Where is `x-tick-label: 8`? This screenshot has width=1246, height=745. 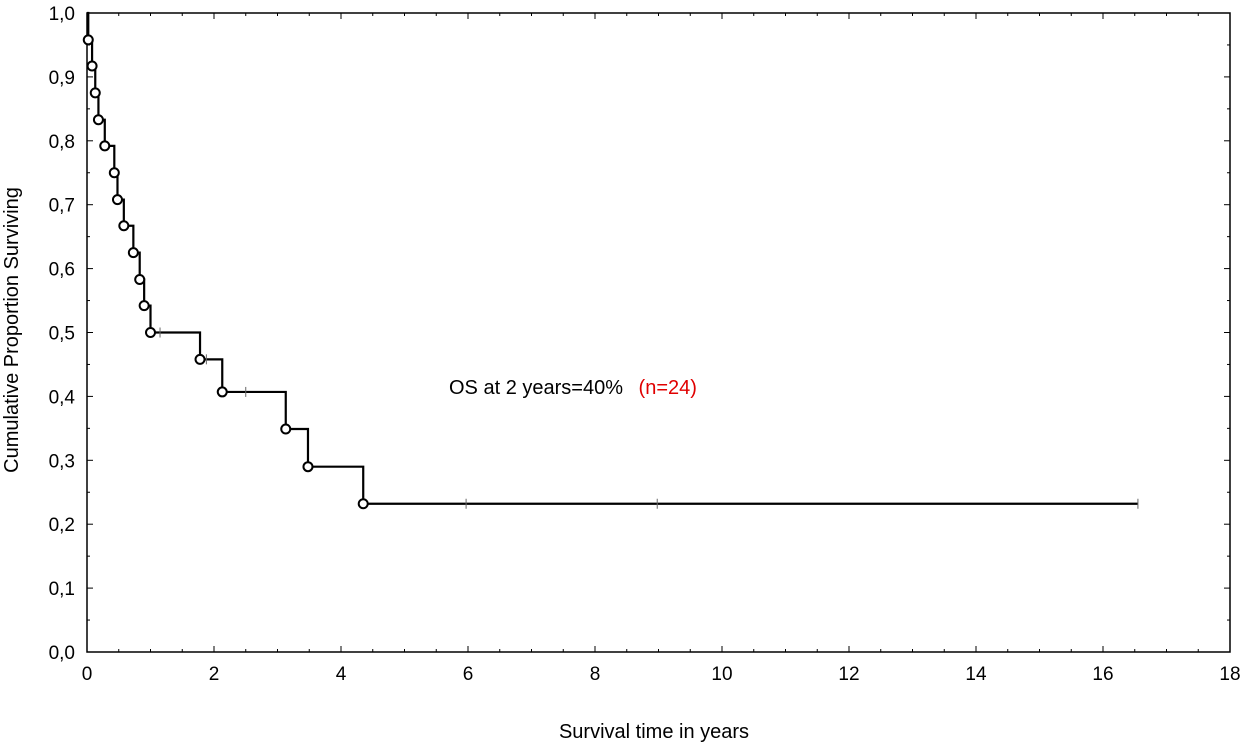
x-tick-label: 8 is located at coordinates (595, 674).